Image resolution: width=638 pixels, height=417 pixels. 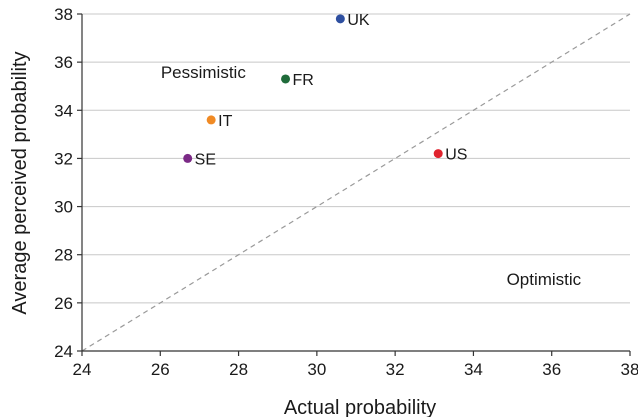 What do you see at coordinates (63, 158) in the screenshot?
I see `y-tick-label-32: 32` at bounding box center [63, 158].